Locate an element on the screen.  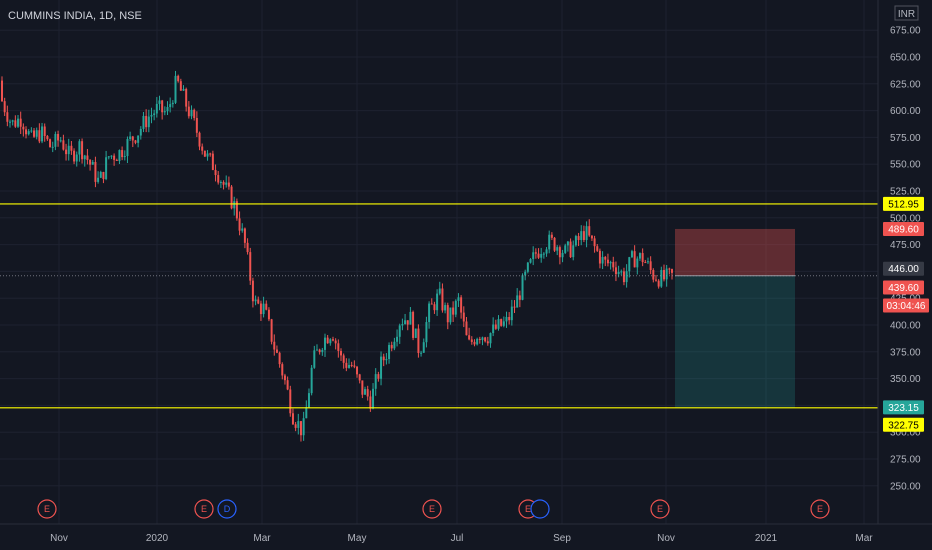
y-tick-label: 500.00 is located at coordinates (905, 218).